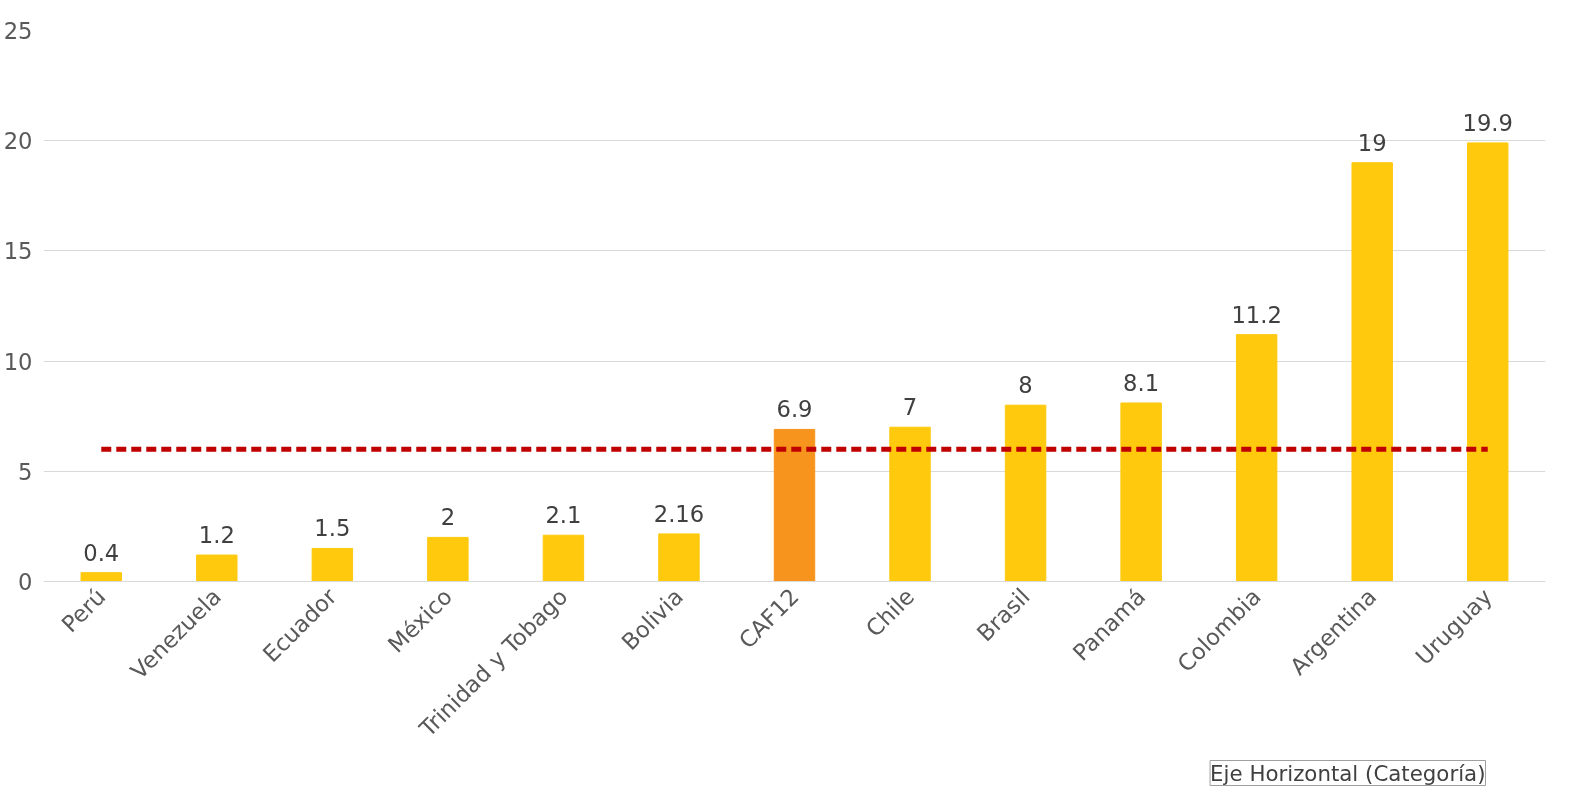  What do you see at coordinates (563, 515) in the screenshot?
I see `data-label: 2.1` at bounding box center [563, 515].